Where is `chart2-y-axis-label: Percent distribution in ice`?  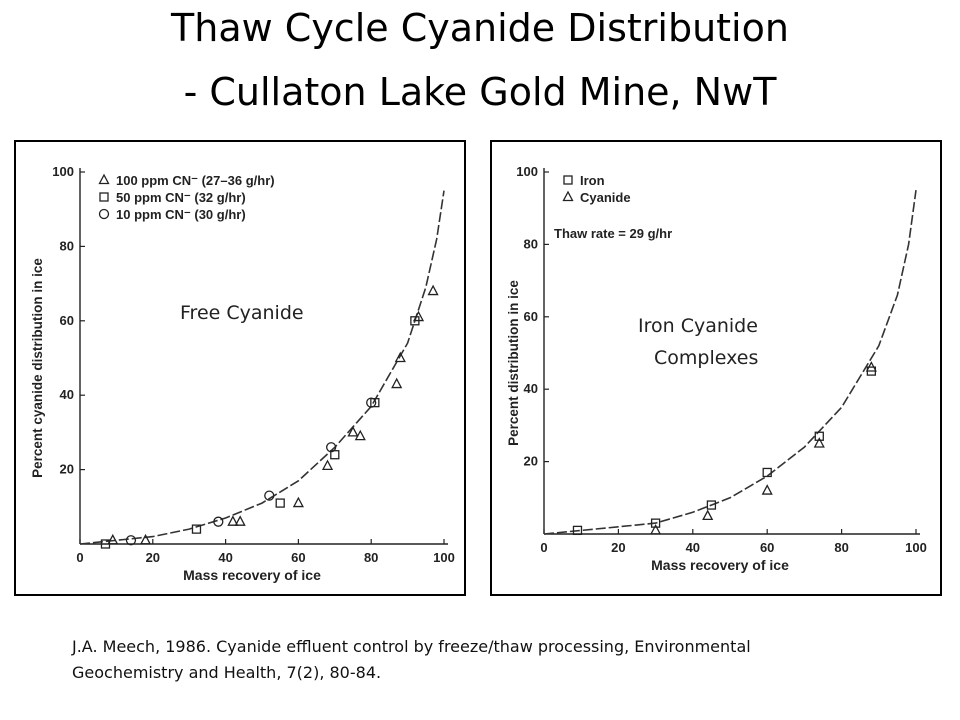
chart2-y-axis-label: Percent distribution in ice is located at coordinates (513, 363).